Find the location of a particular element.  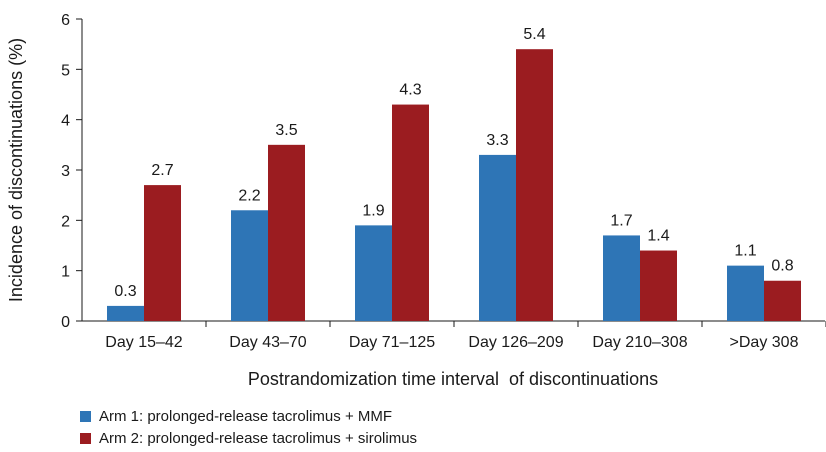

bar-data-label: 1.1 is located at coordinates (745, 251).